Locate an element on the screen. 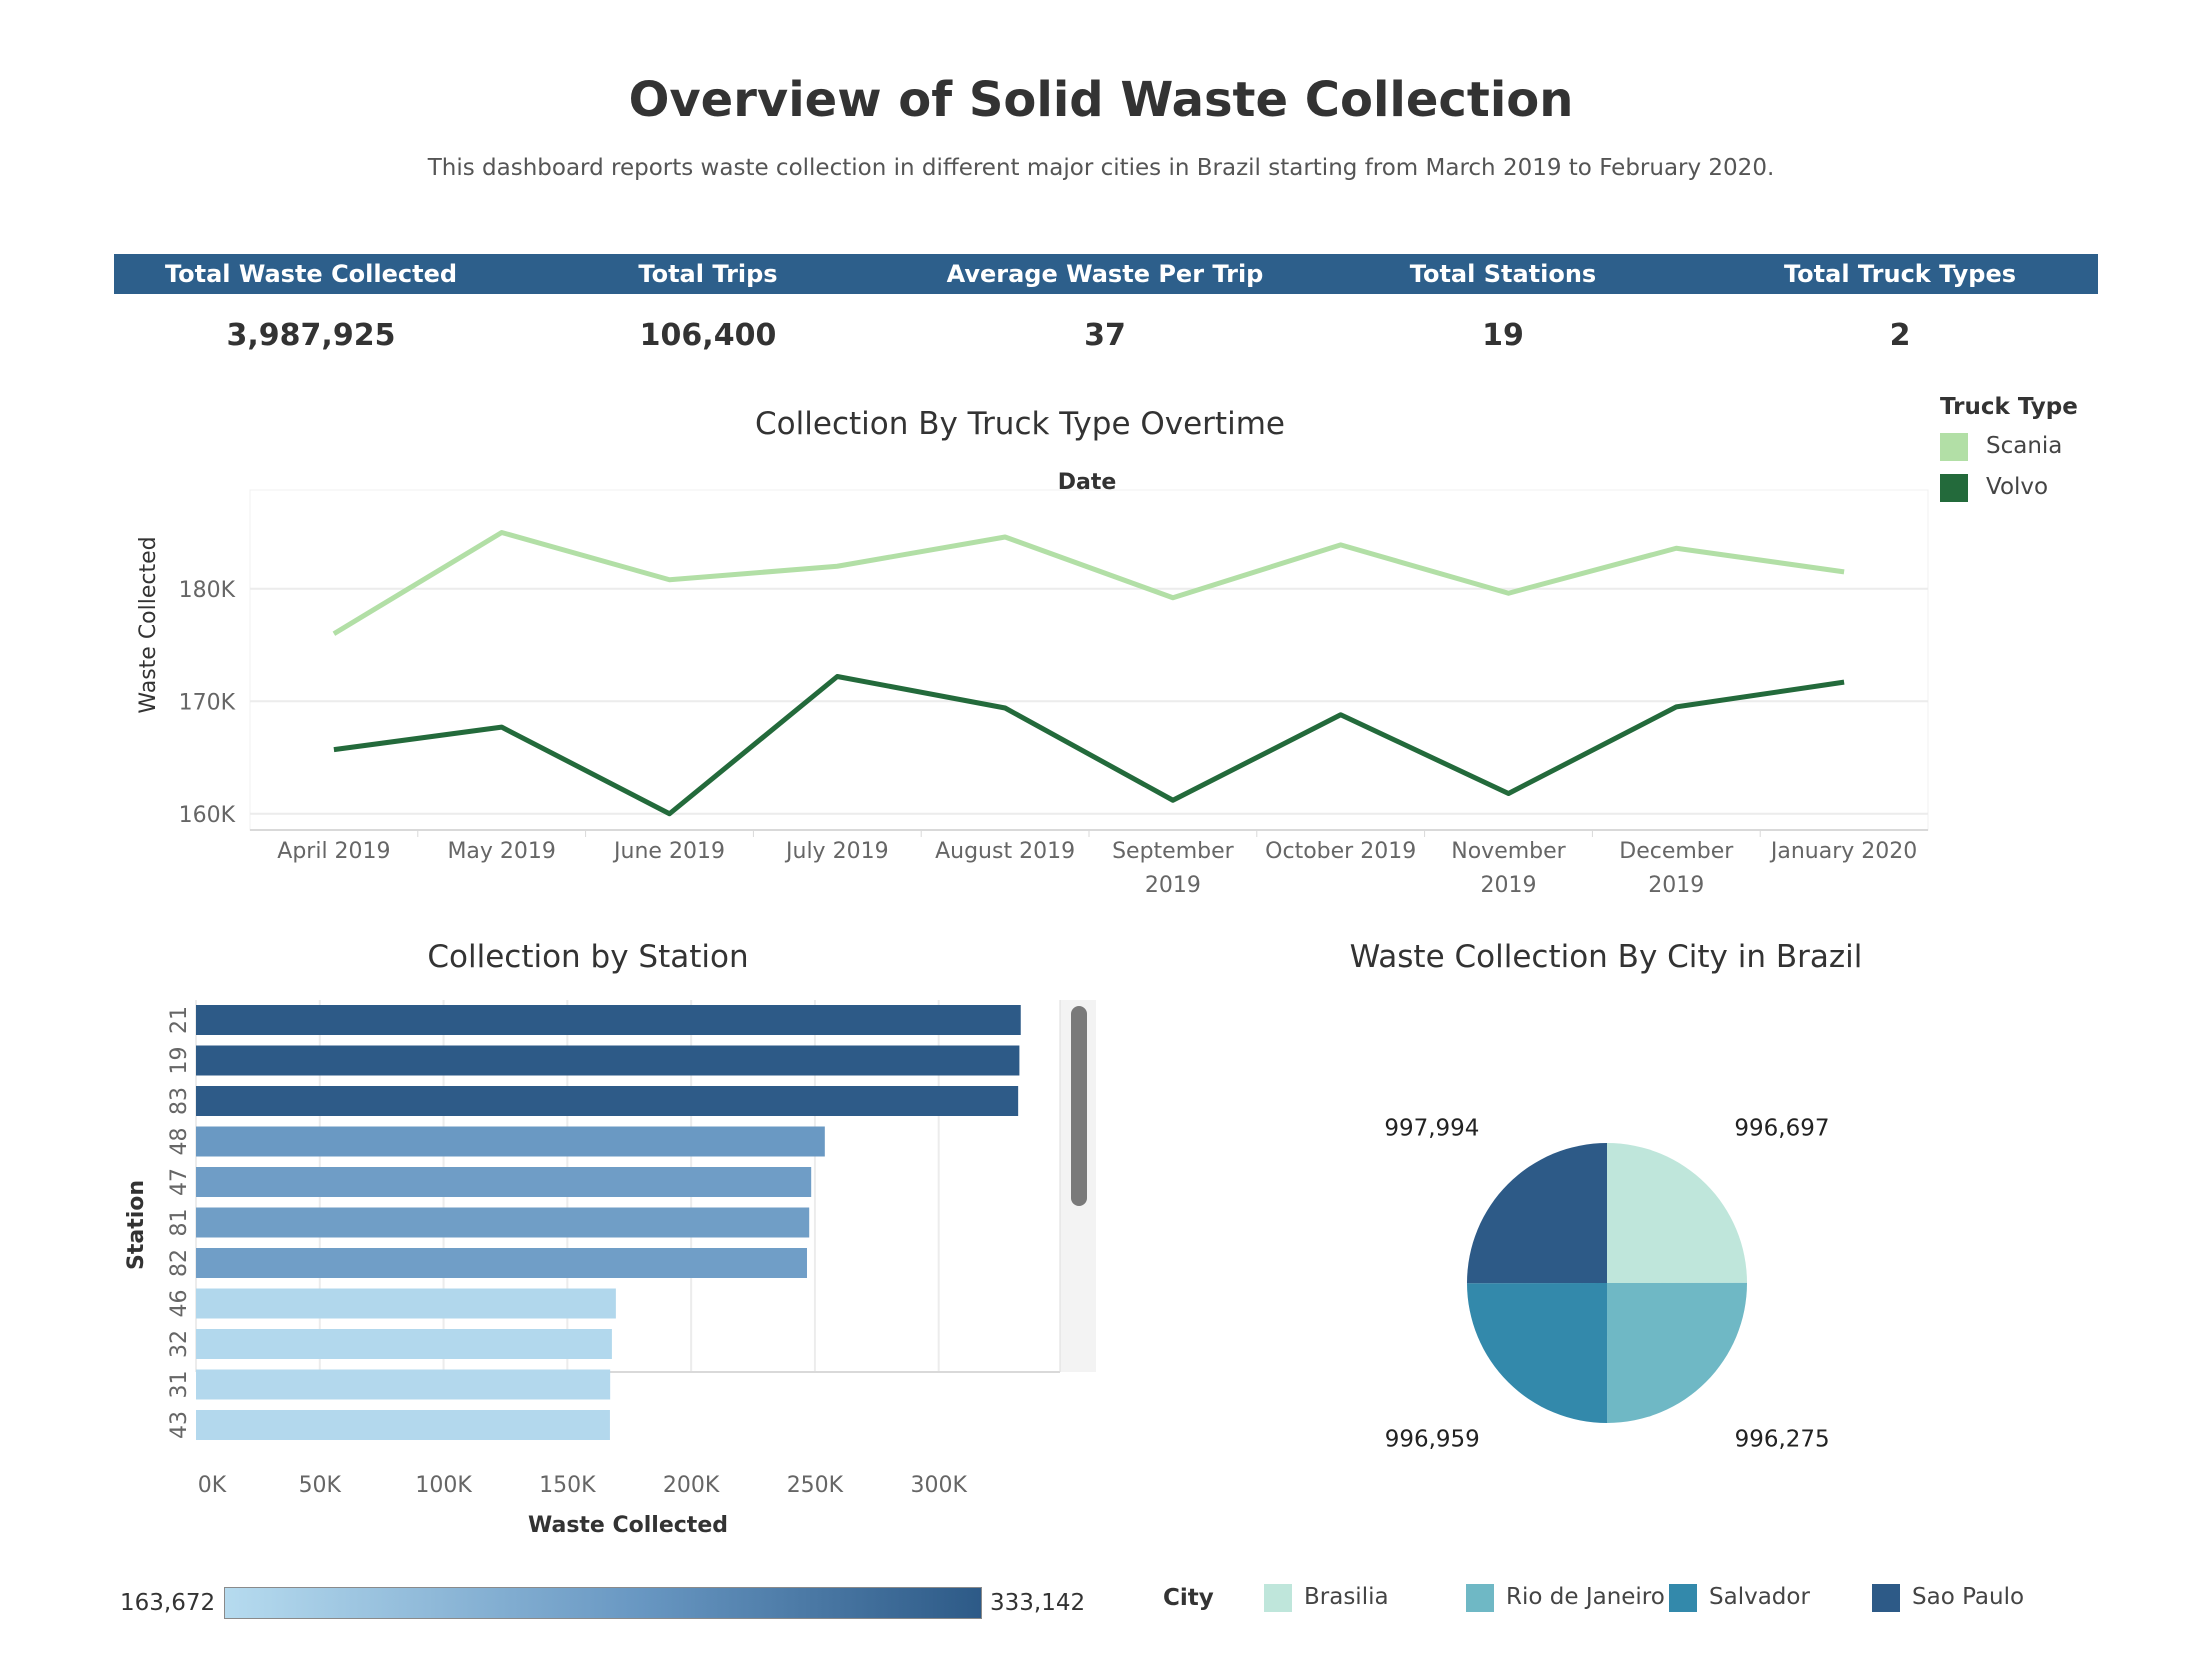 The image size is (2202, 1668). line-y-tick-label: 170K is located at coordinates (207, 702).